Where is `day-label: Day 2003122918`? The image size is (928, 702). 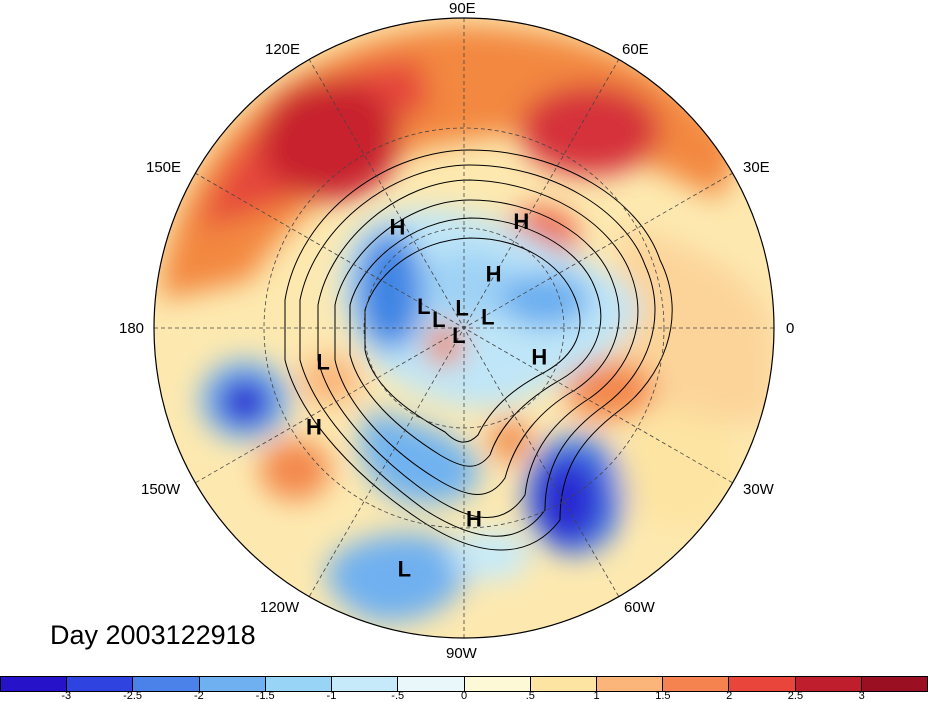
day-label: Day 2003122918 is located at coordinates (153, 635).